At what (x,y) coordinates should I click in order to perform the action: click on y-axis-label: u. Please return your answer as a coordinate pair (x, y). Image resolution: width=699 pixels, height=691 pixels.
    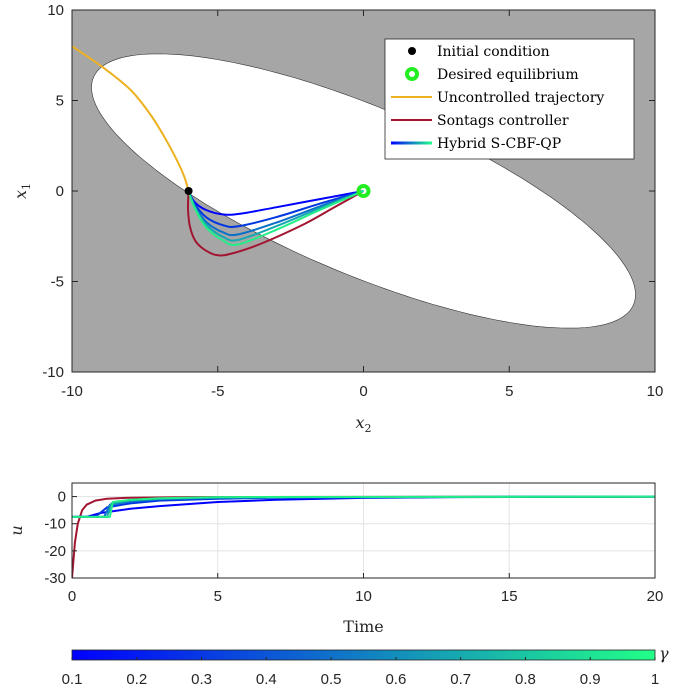
    Looking at the image, I should click on (16, 530).